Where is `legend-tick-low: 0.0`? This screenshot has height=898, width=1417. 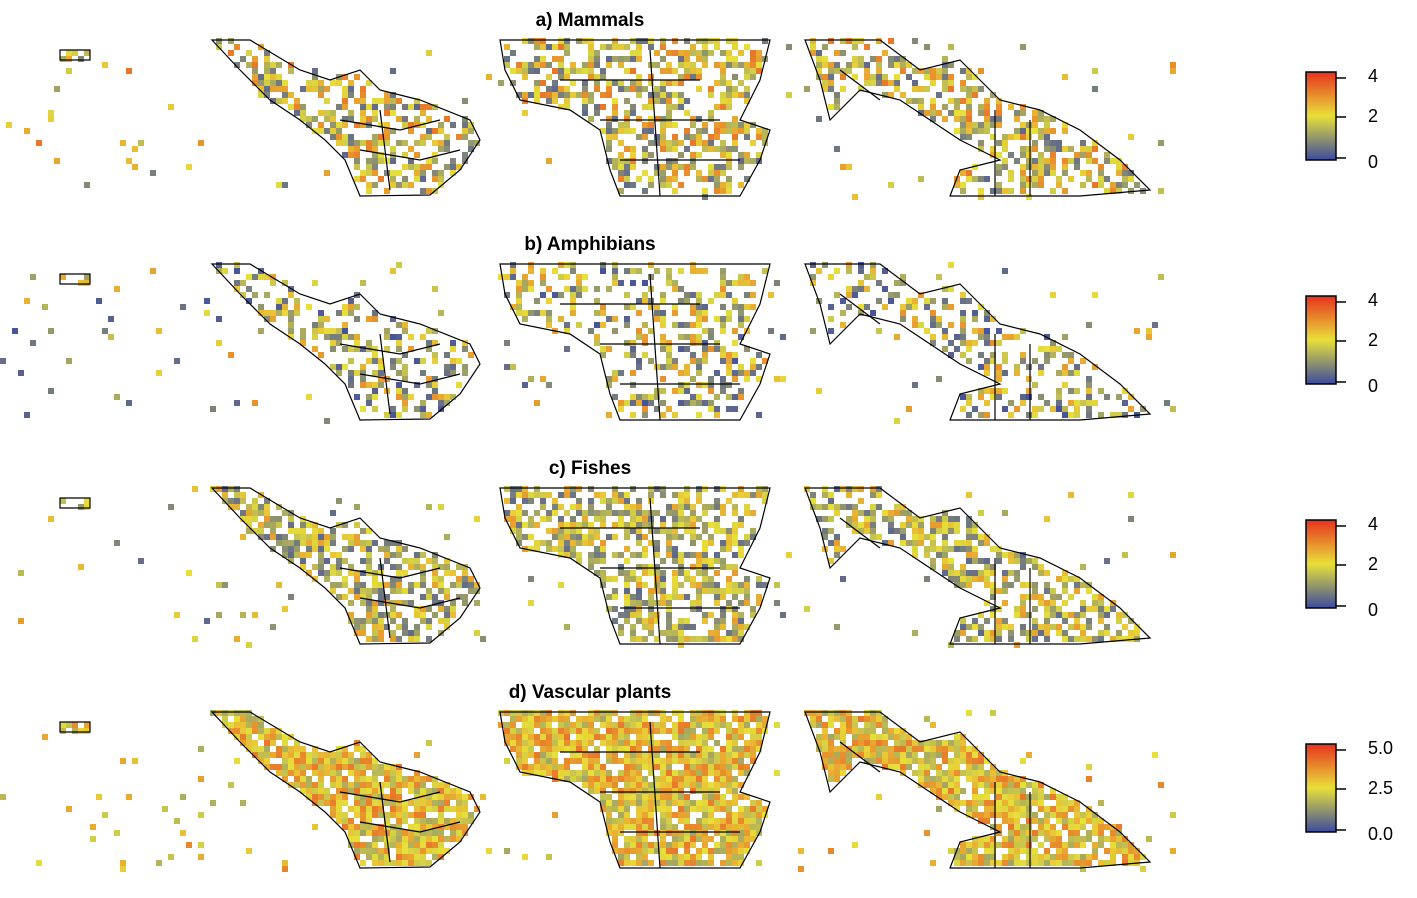 legend-tick-low: 0.0 is located at coordinates (1381, 834).